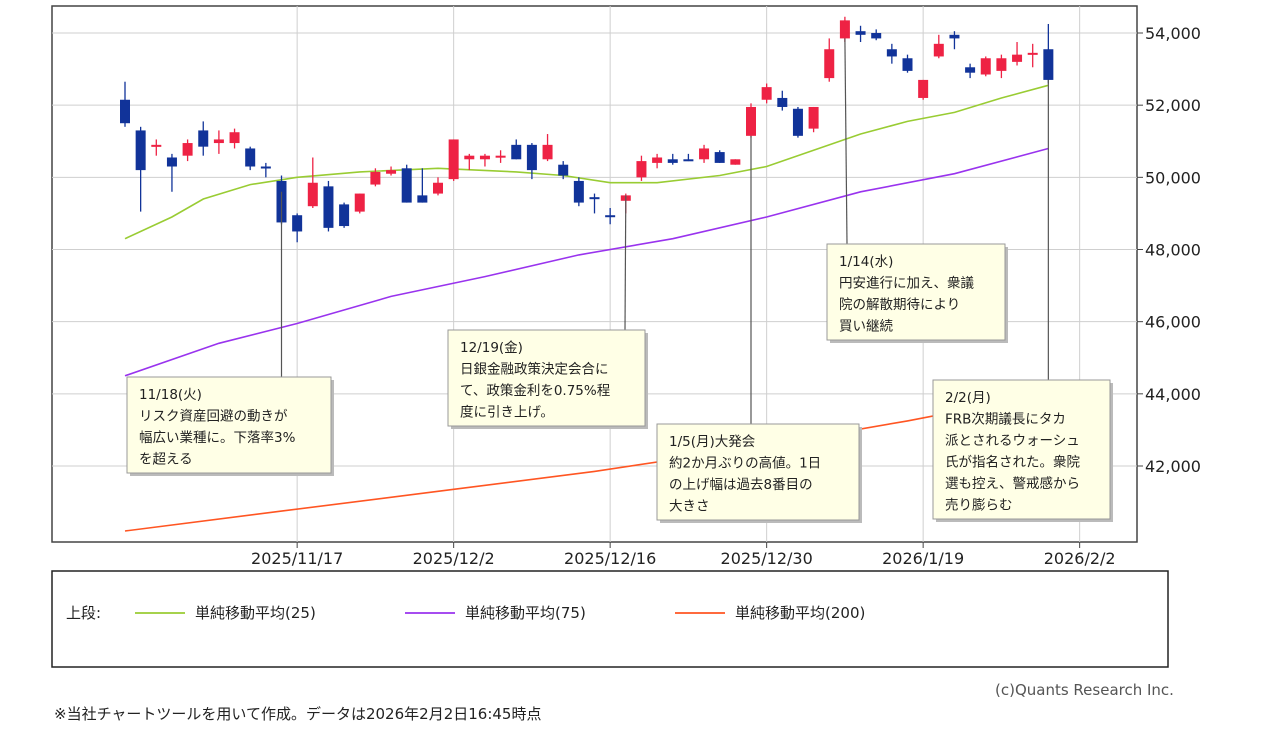 This screenshot has width=1275, height=744. What do you see at coordinates (745, 463) in the screenshot?
I see `annotation-text-line: 約2か月ぶりの高値。1日` at bounding box center [745, 463].